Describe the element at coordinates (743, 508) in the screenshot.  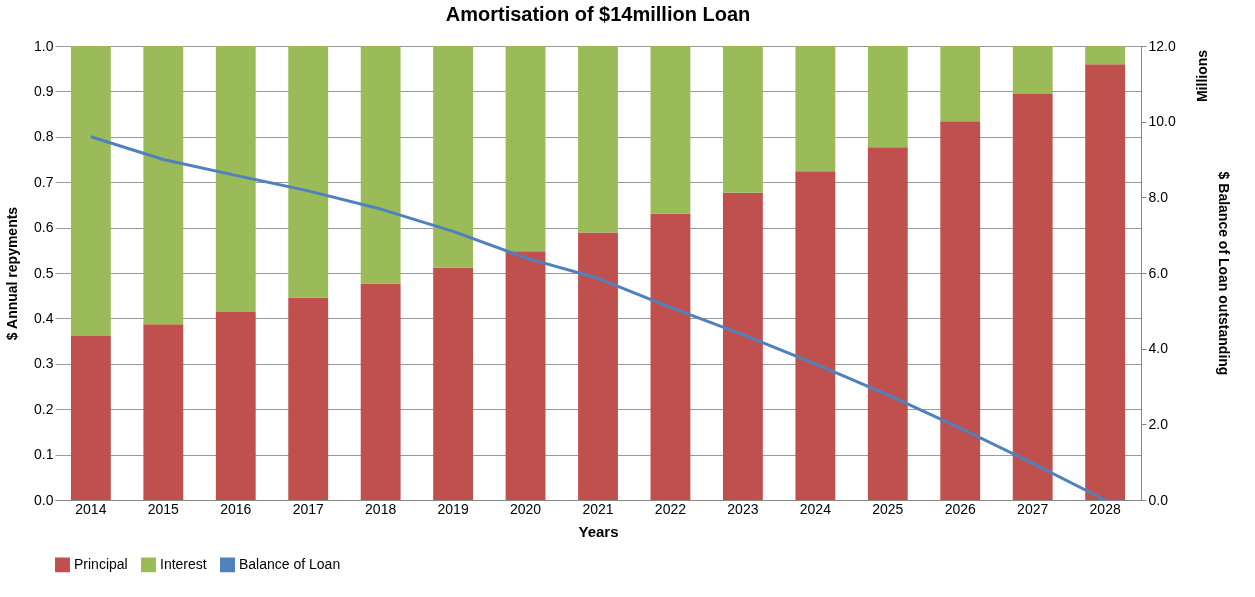
I see `x-tick-label: 2023` at that location.